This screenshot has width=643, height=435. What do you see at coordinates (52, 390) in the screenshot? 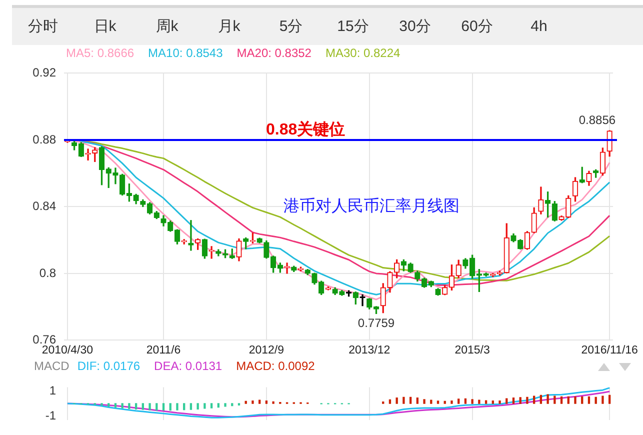
I see `y-tick-label: 1` at bounding box center [52, 390].